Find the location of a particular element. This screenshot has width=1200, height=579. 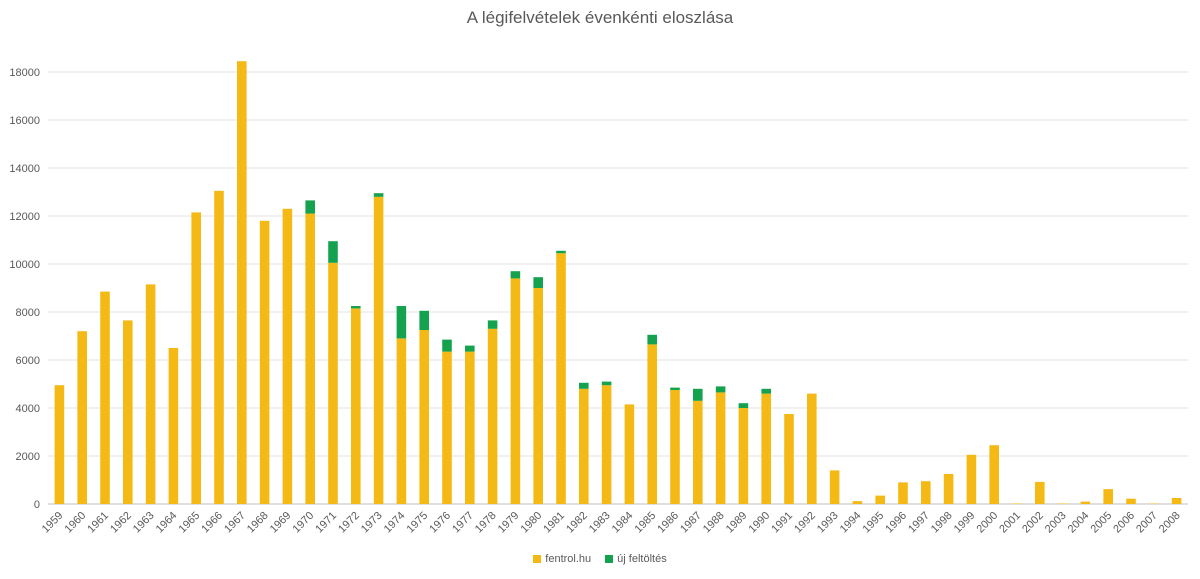

x-tick-label: 2002 is located at coordinates (1033, 523).